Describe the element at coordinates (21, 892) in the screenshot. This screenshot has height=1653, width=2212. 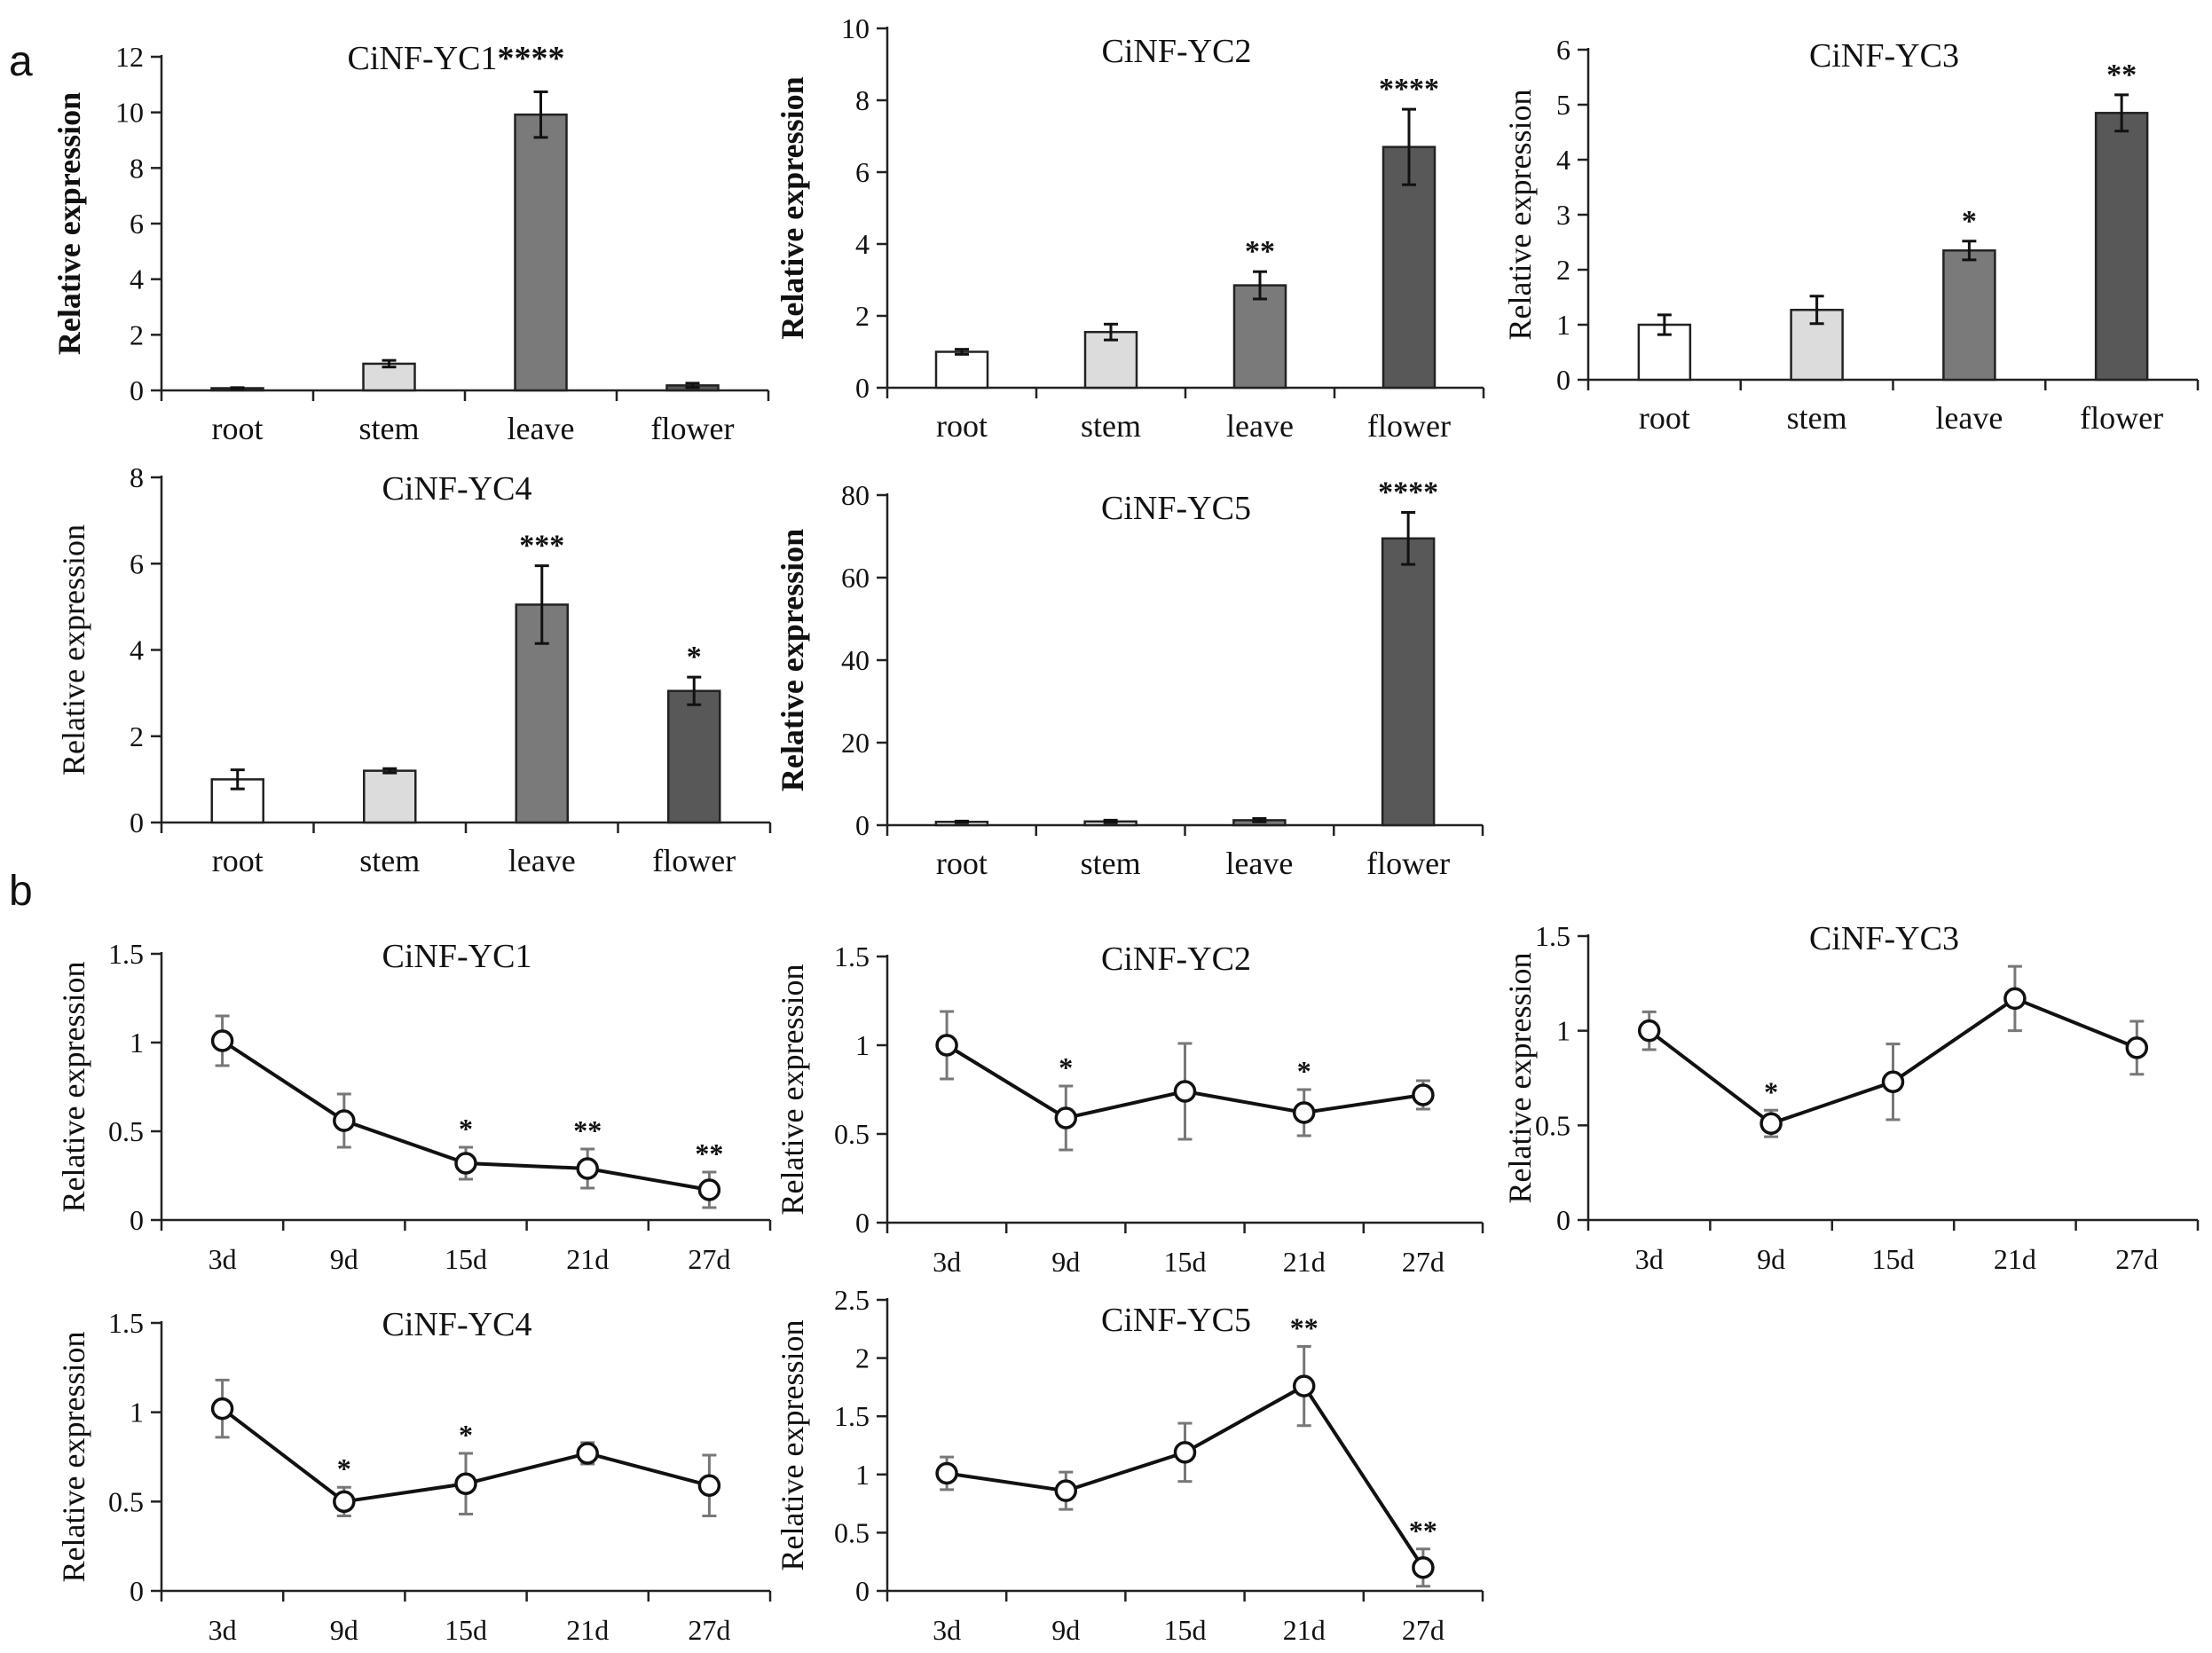
I see `panel-letter-b: b` at that location.